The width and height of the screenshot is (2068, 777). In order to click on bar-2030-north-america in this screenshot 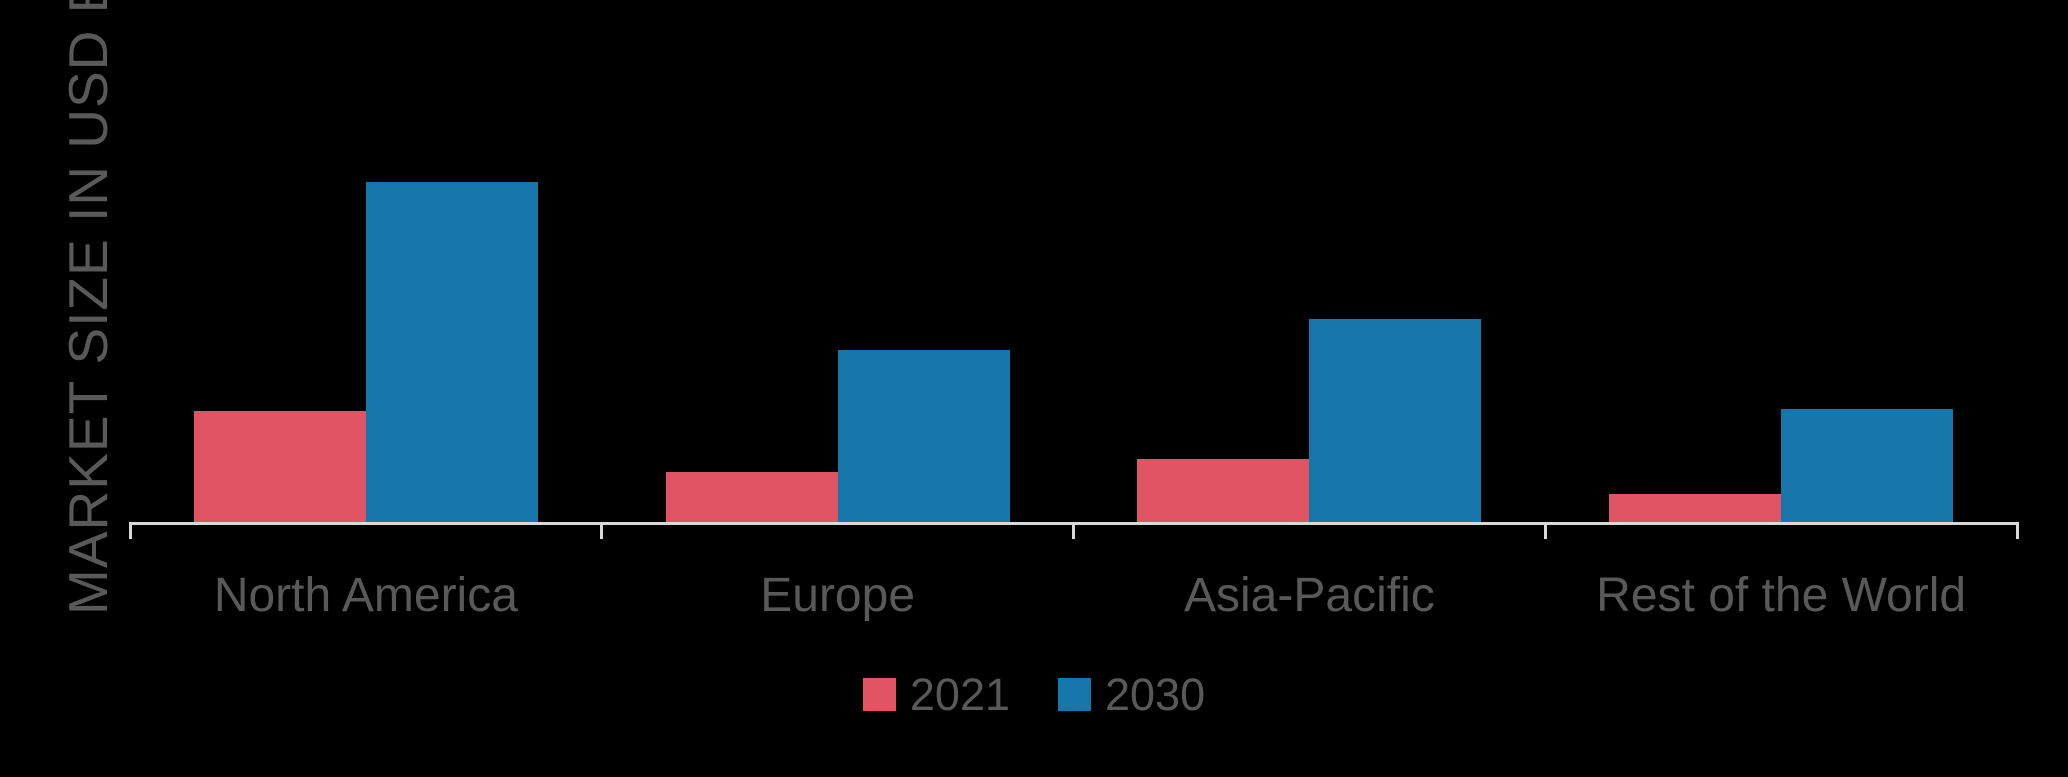, I will do `click(451, 352)`.